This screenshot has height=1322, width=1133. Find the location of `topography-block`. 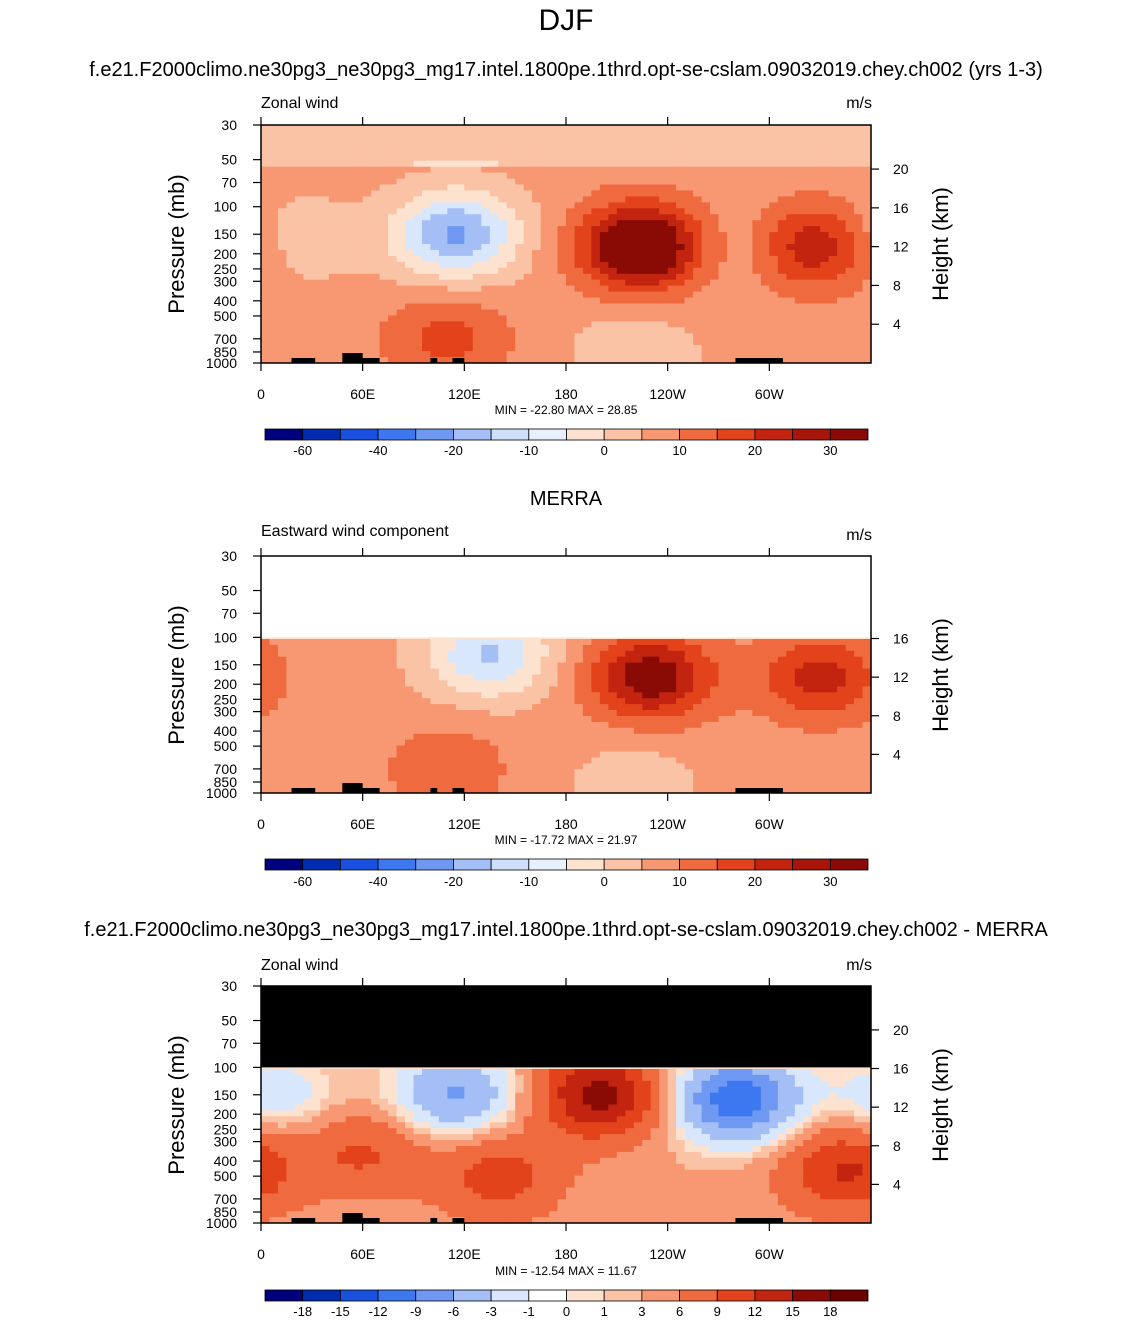

topography-block is located at coordinates (458, 360).